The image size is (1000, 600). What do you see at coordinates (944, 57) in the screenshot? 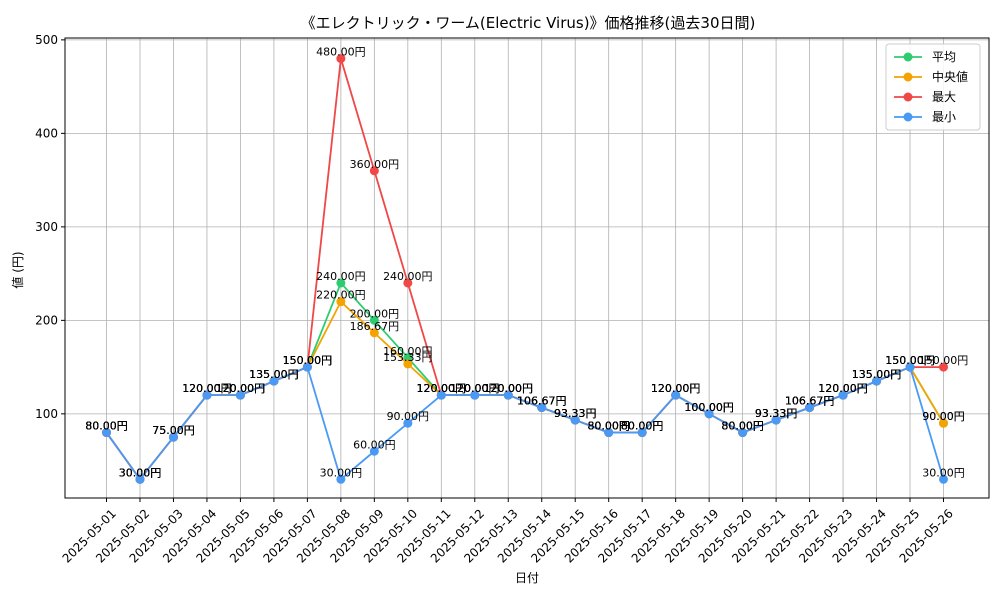
I see `legend-label: 平均` at bounding box center [944, 57].